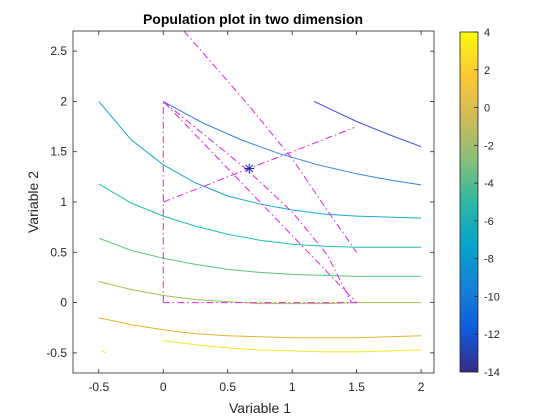 The height and width of the screenshot is (420, 560). I want to click on x-tick-label: 0.5, so click(227, 387).